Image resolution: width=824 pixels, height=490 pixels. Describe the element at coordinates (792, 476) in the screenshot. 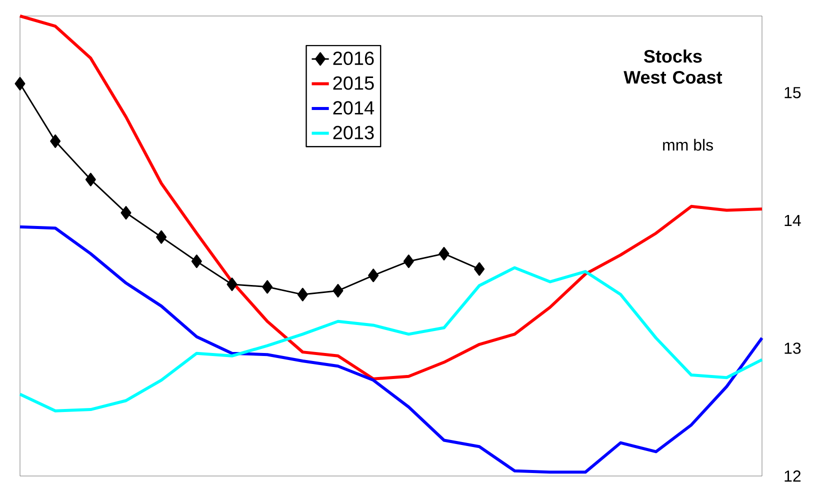

I see `y-tick-label: 12` at that location.